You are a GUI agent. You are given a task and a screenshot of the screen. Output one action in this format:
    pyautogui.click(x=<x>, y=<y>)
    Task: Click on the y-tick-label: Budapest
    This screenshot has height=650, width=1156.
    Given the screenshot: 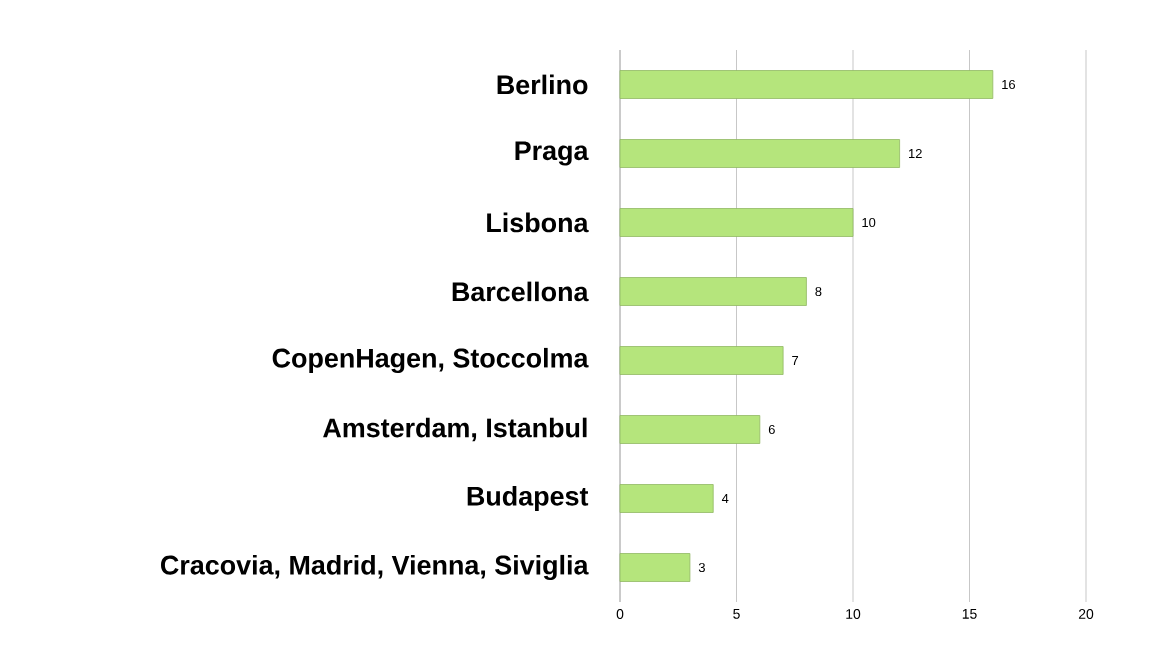 What is the action you would take?
    pyautogui.click(x=528, y=498)
    